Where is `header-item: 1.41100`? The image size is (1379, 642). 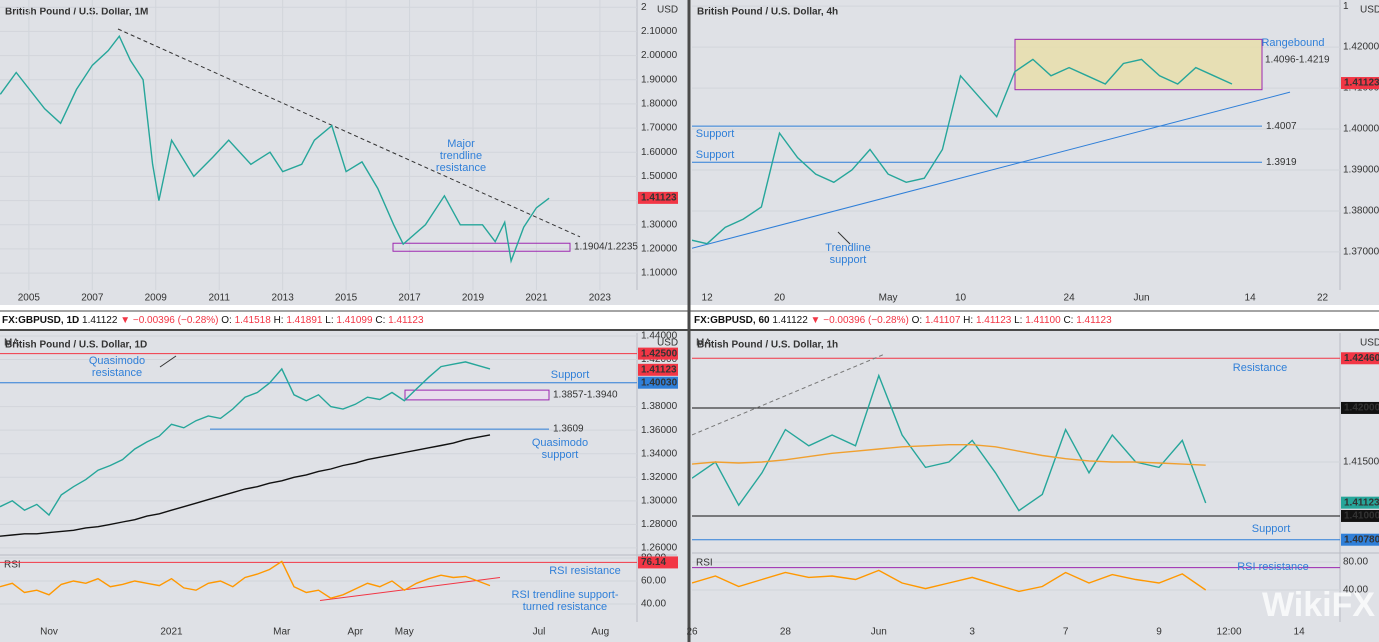 header-item: 1.41100 is located at coordinates (1043, 320).